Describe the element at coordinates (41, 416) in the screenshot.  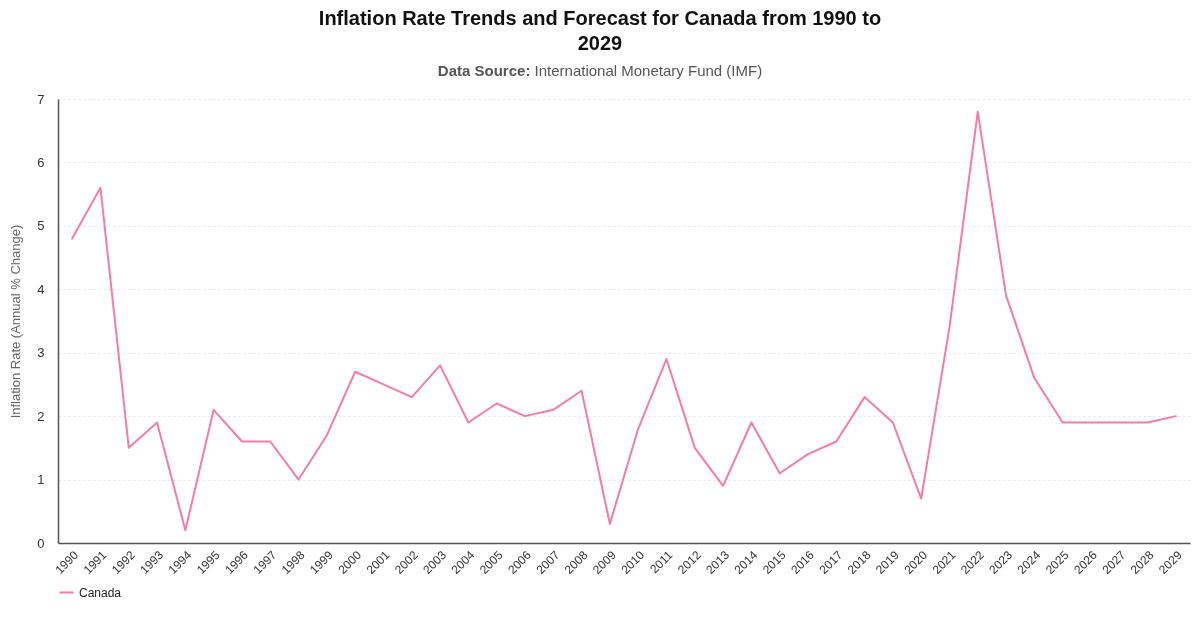
I see `y-tick-label: 2` at that location.